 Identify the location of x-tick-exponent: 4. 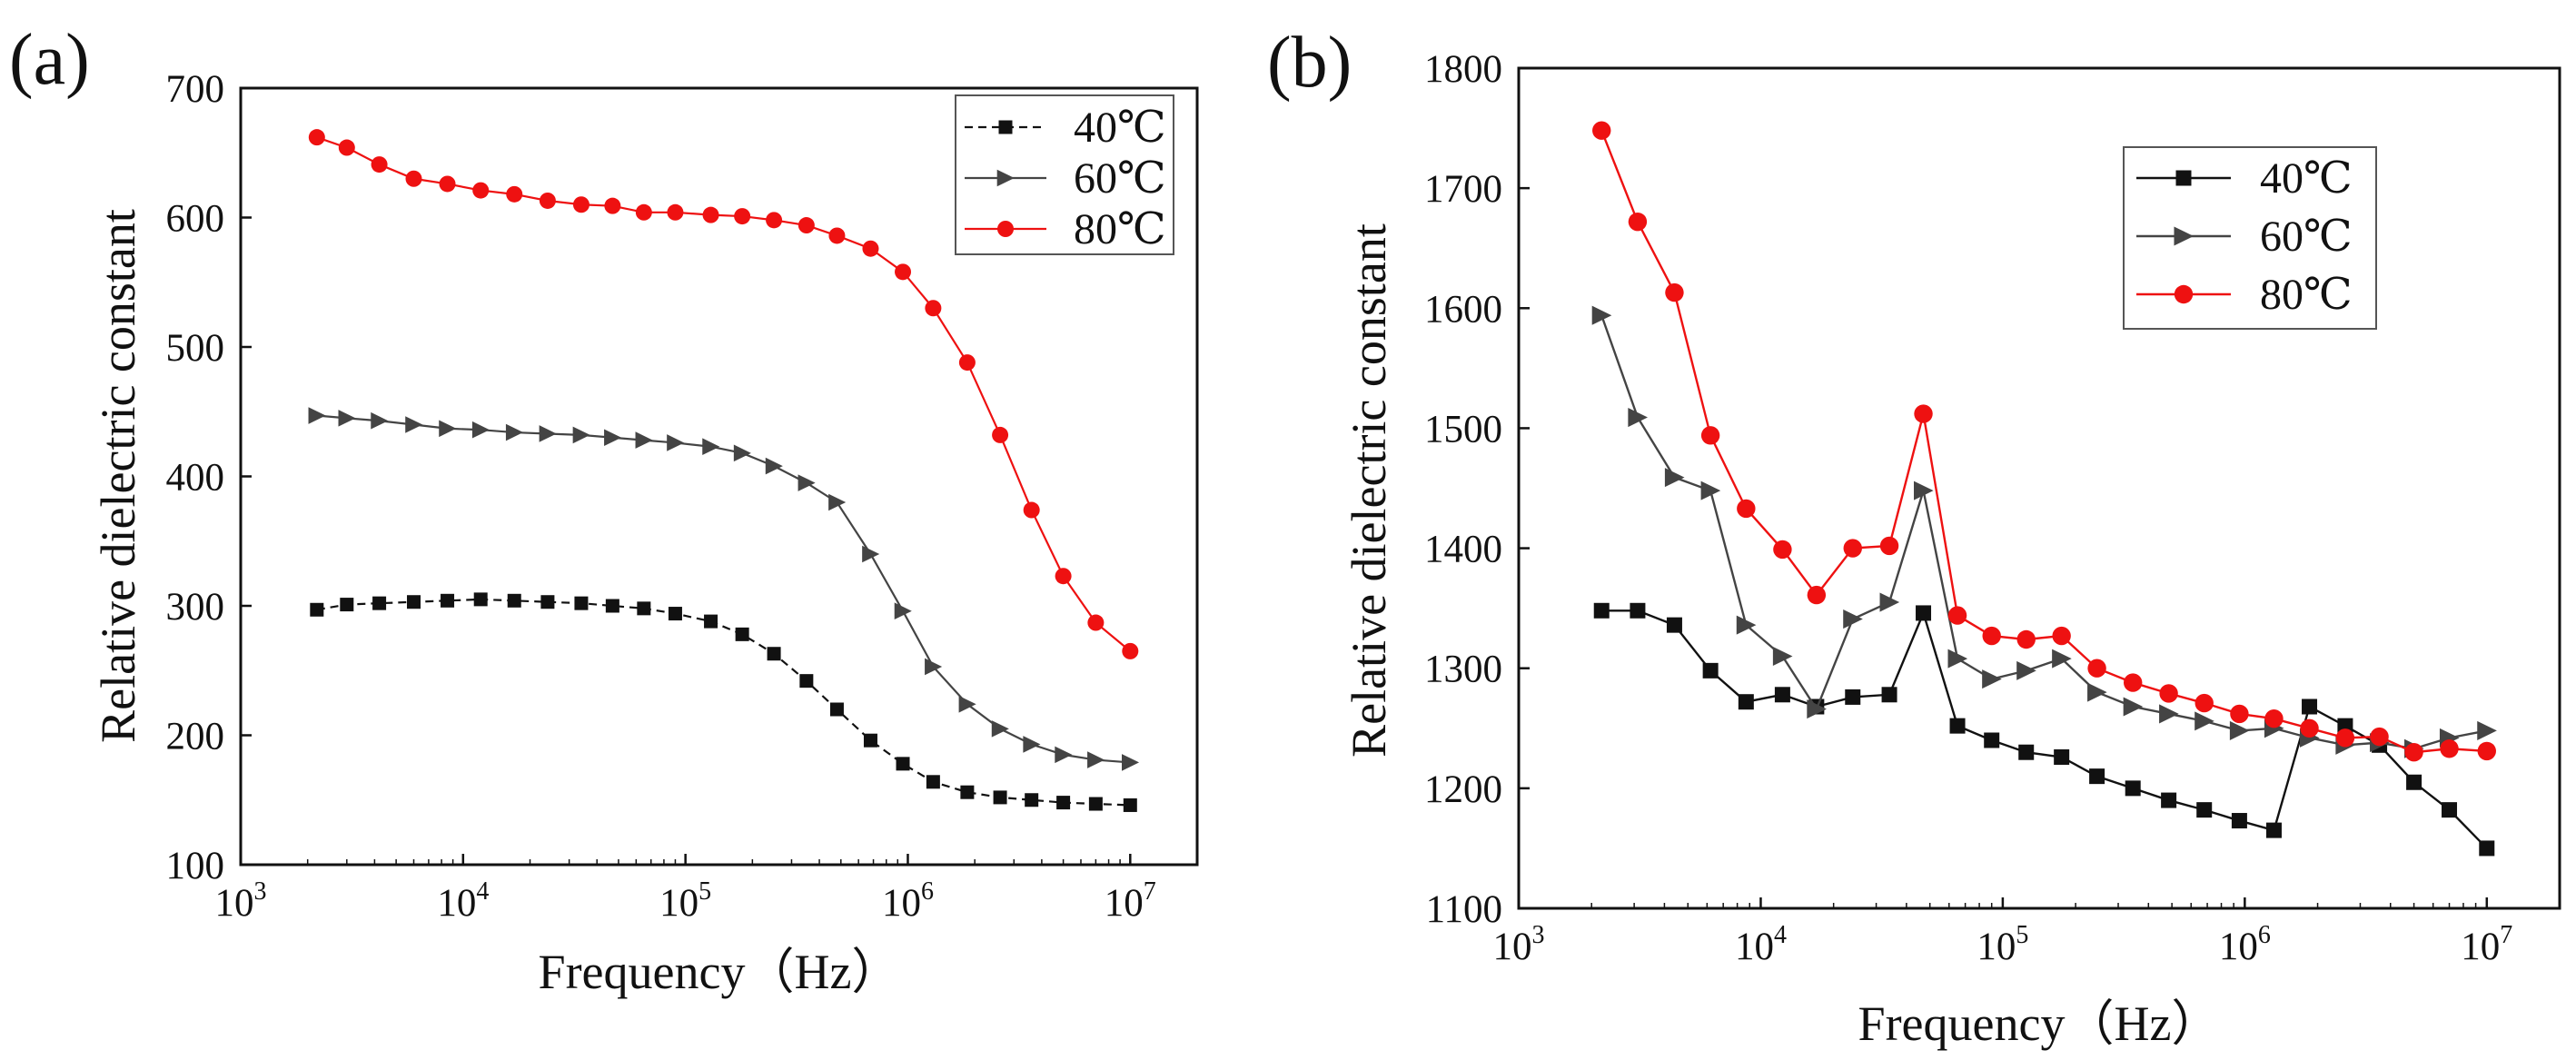
(482, 891).